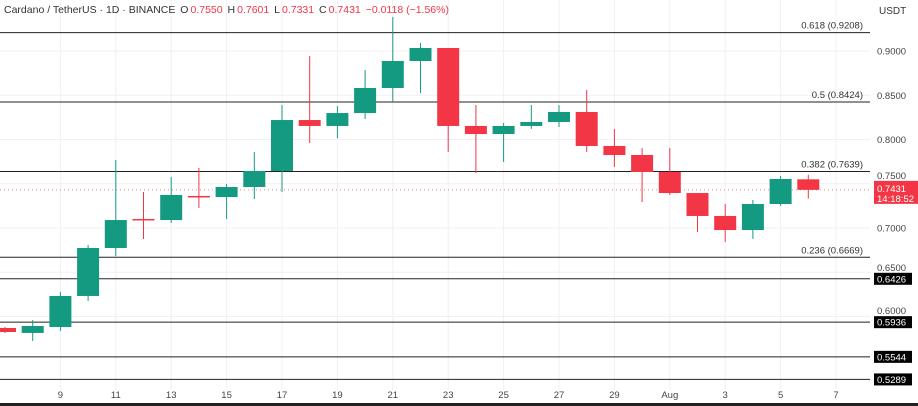 Image resolution: width=918 pixels, height=406 pixels. I want to click on support-price-label: 0.5289, so click(891, 380).